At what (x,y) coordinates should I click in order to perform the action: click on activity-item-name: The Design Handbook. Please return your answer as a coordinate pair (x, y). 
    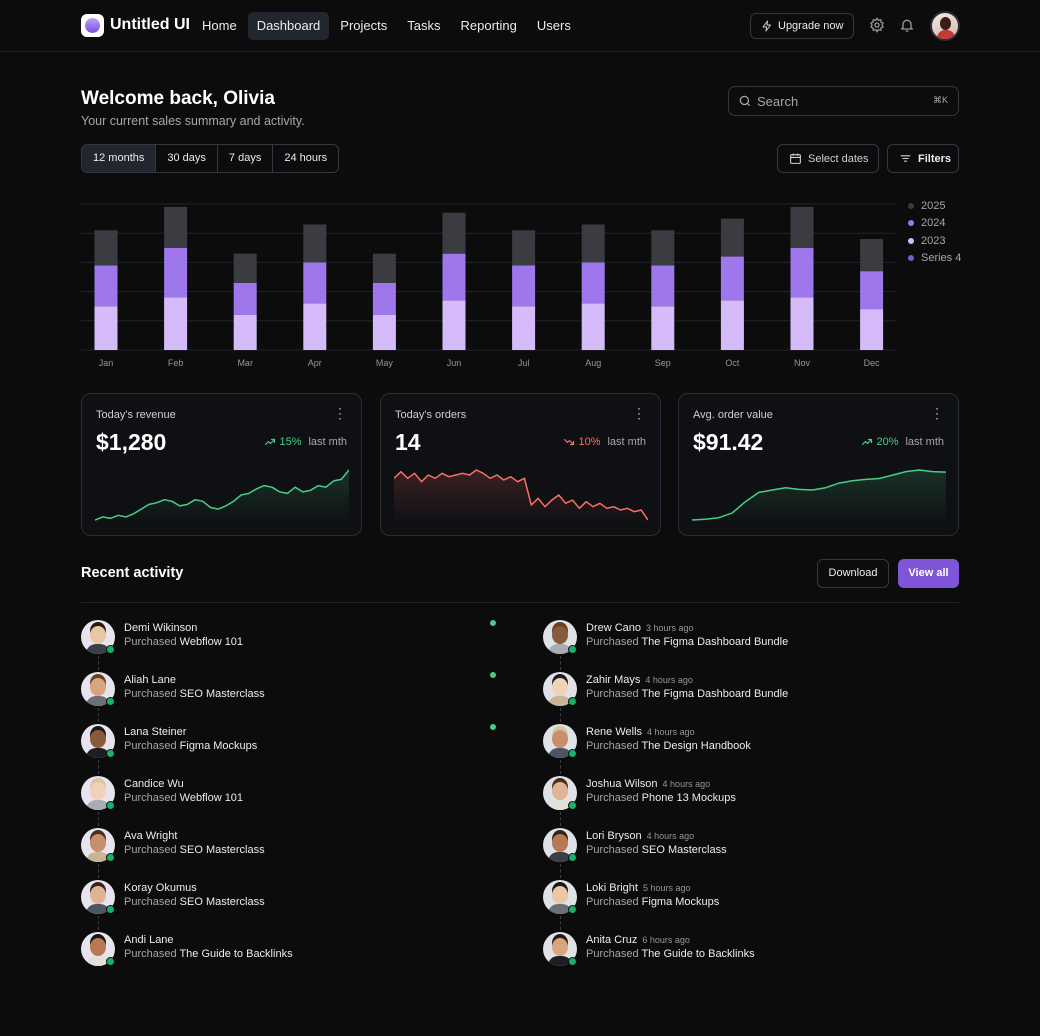
    Looking at the image, I should click on (696, 746).